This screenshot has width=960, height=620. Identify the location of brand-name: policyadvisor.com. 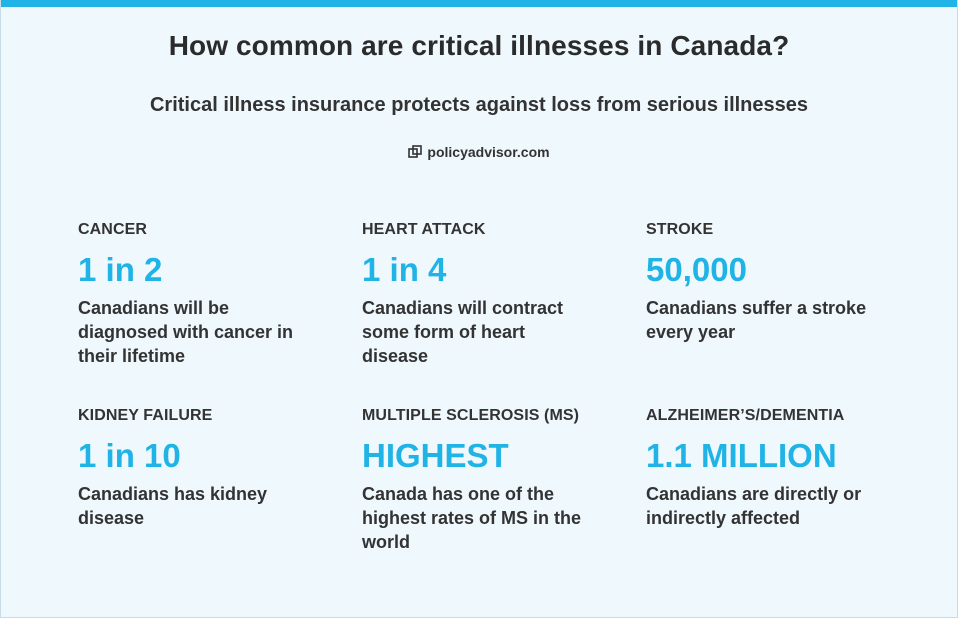
(488, 152).